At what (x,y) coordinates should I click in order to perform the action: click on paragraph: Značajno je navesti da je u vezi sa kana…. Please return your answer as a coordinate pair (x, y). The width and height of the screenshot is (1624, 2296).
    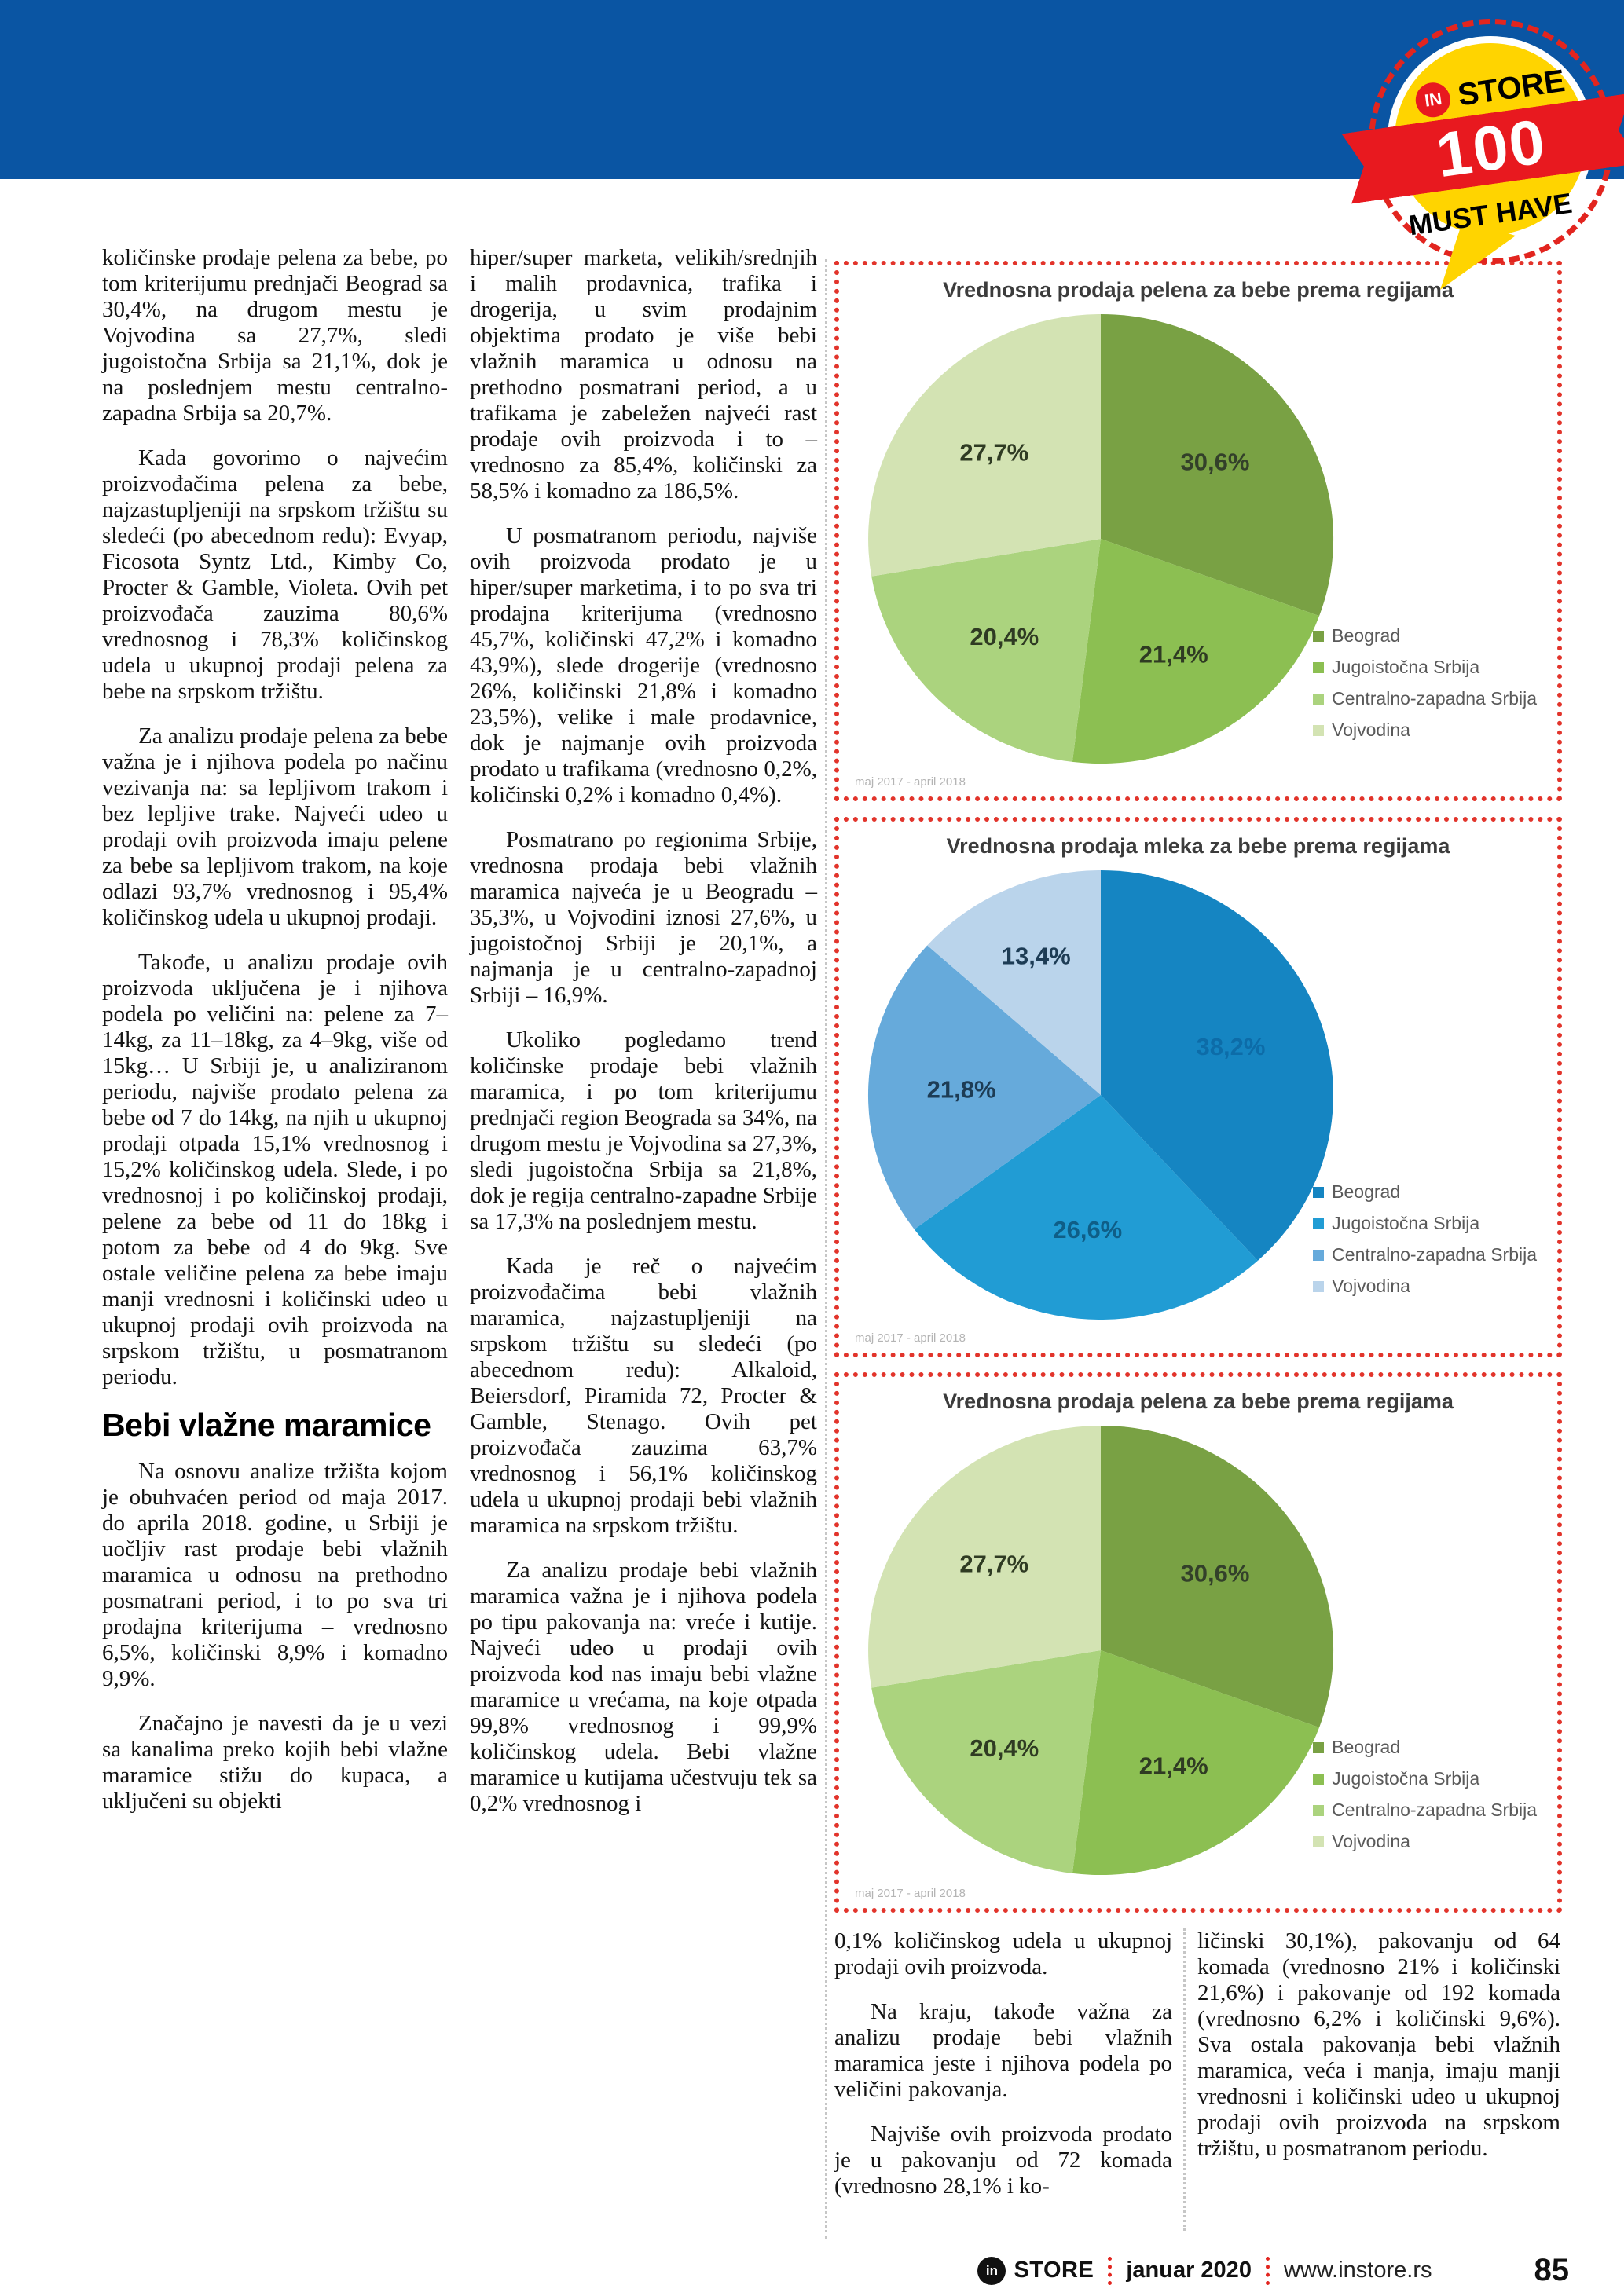
    Looking at the image, I should click on (275, 1762).